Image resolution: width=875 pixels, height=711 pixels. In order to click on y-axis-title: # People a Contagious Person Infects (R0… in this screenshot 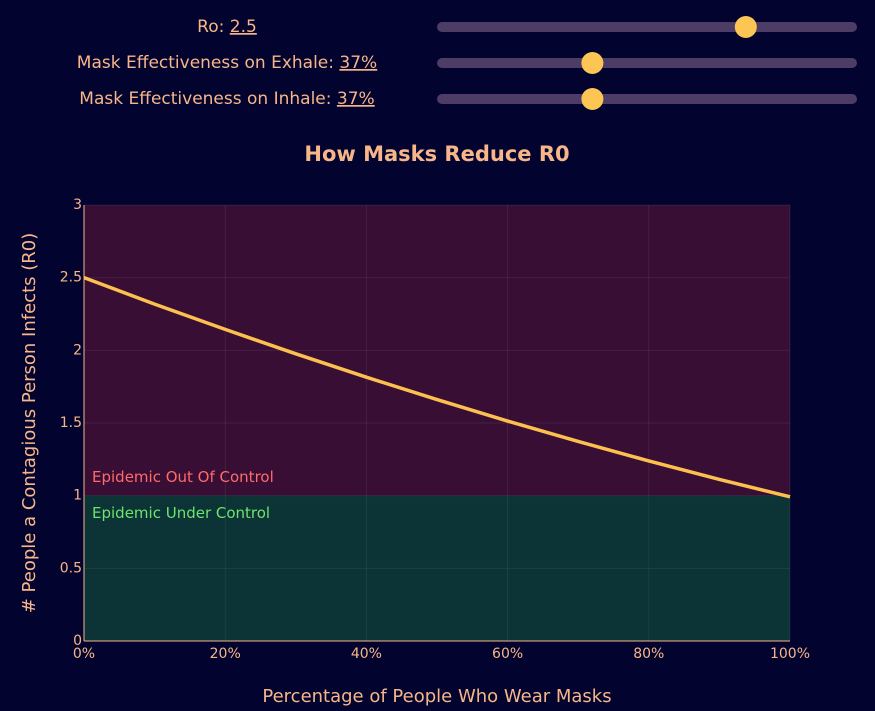, I will do `click(29, 423)`.